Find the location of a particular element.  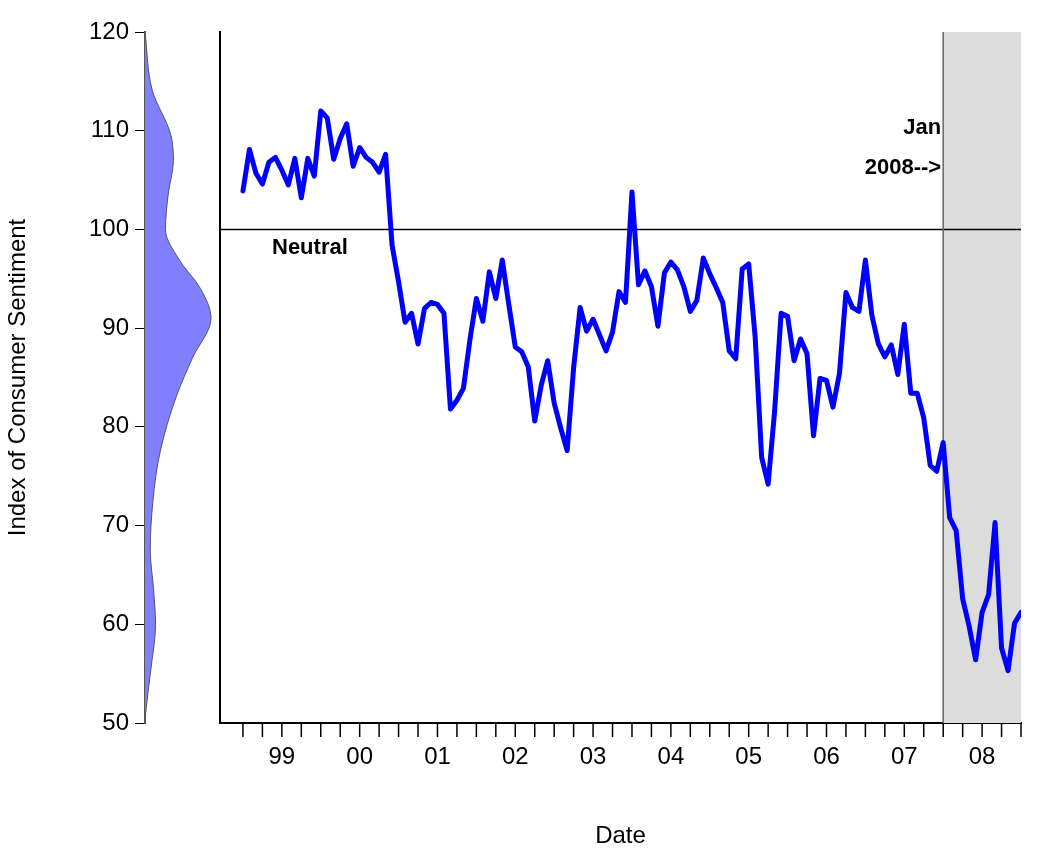

x-tick-label: 04 is located at coordinates (671, 756).